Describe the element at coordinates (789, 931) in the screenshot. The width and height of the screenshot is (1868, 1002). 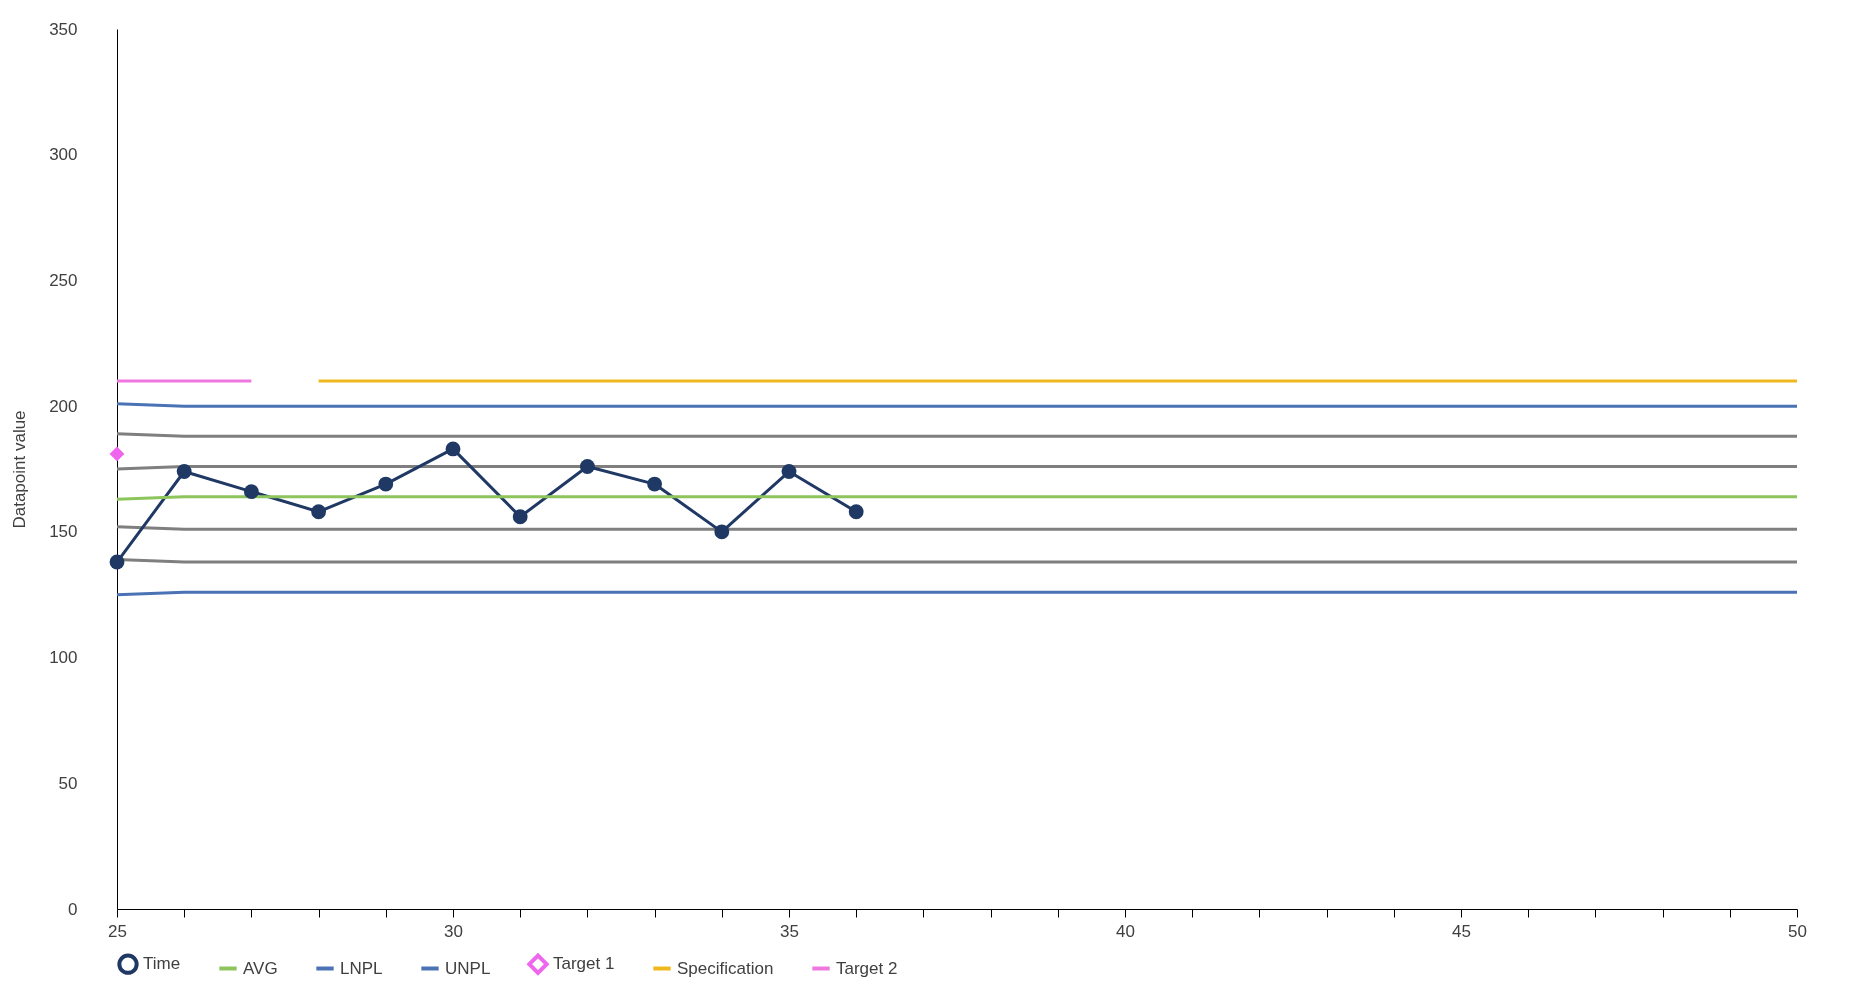
I see `x-tick-label: 35` at that location.